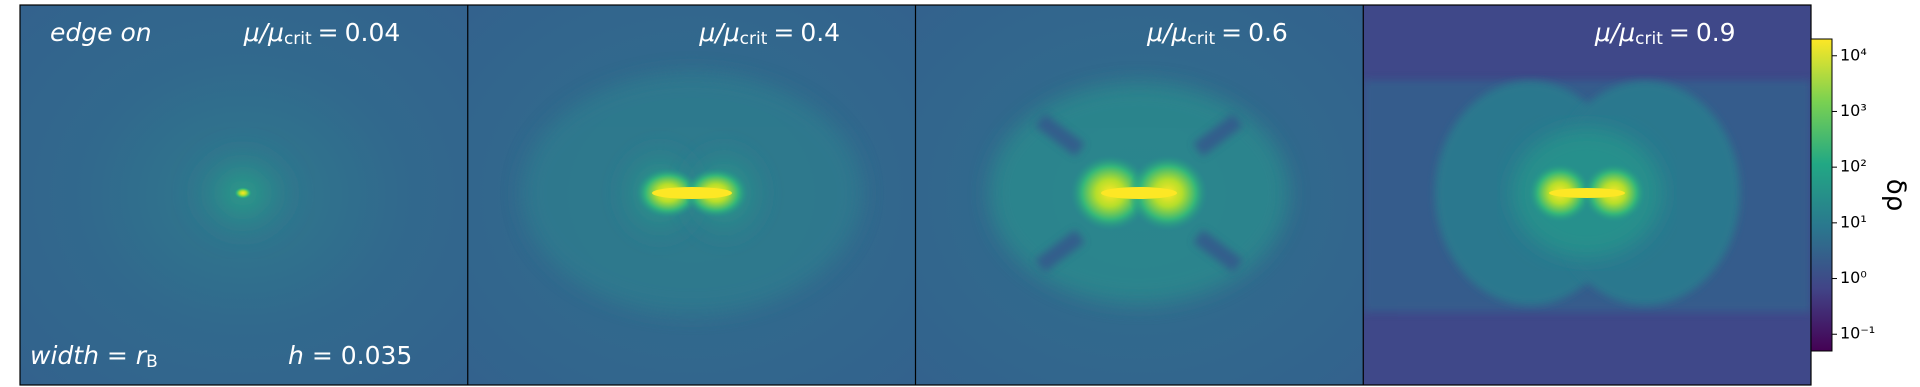  I want to click on colorbar-tick-label: 10², so click(1853, 166).